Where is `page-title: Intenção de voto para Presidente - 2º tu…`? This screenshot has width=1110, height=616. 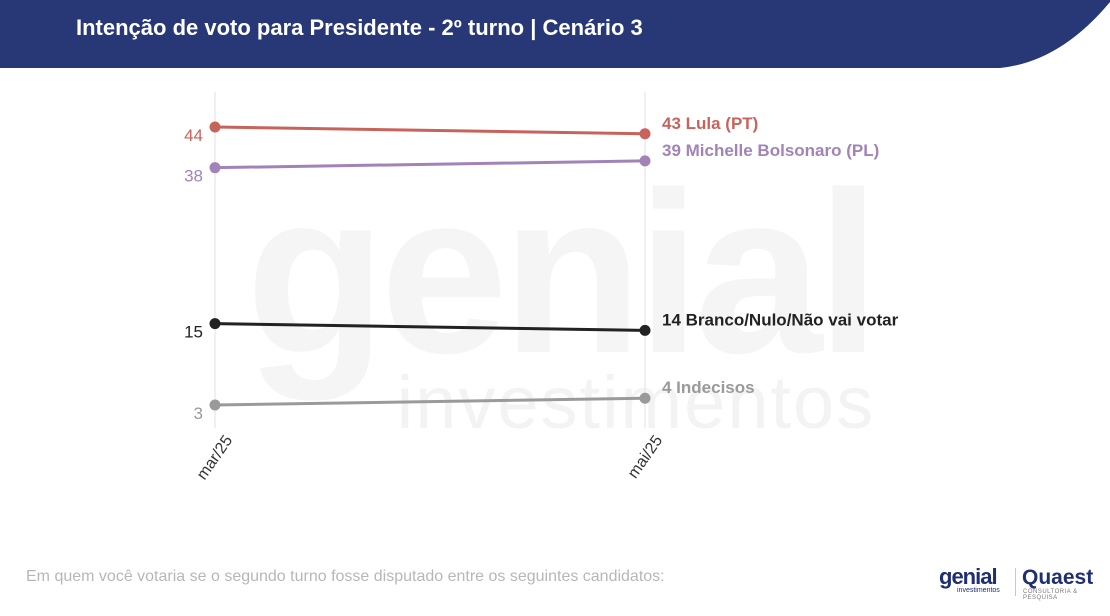
page-title: Intenção de voto para Presidente - 2º tu… is located at coordinates (359, 27).